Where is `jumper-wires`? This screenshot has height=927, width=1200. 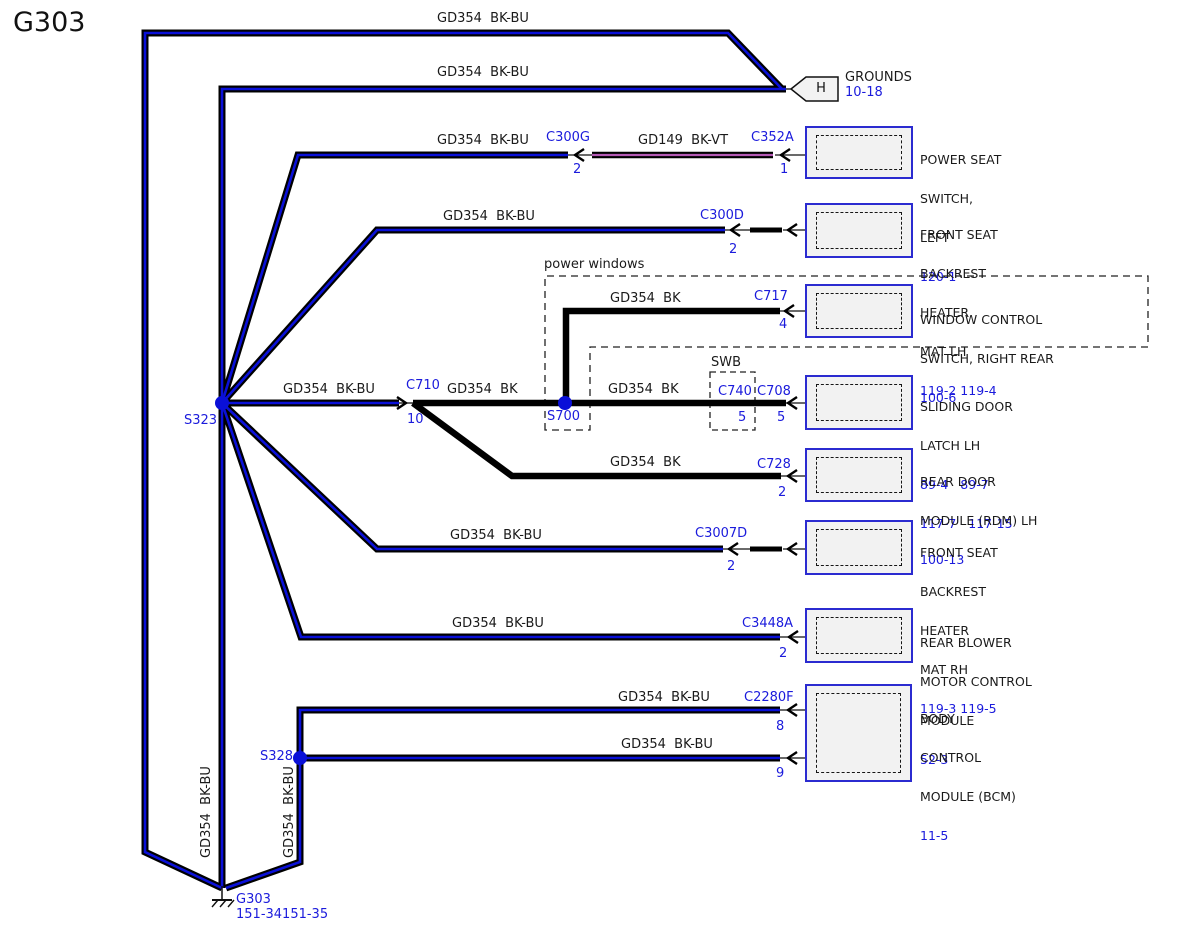 jumper-wires is located at coordinates (766, 389).